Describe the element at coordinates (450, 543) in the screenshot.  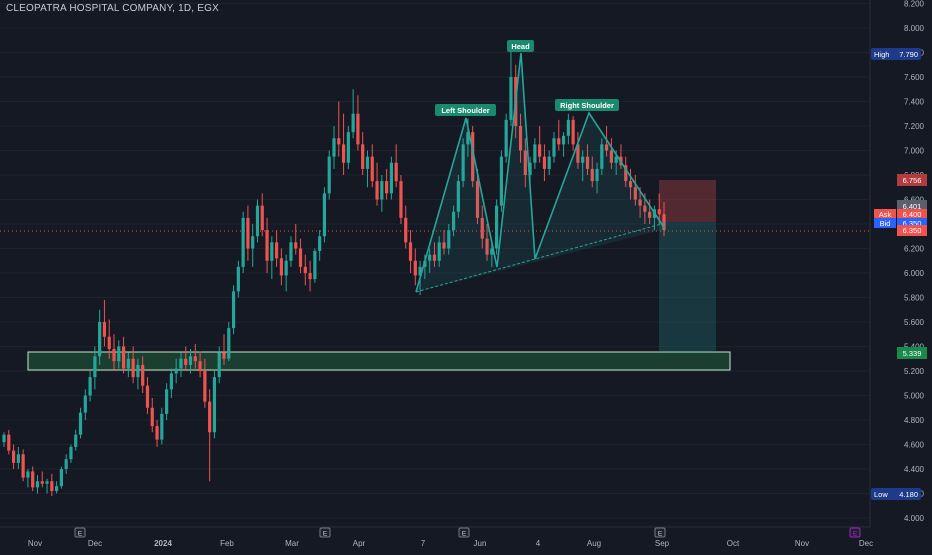
I see `time-axis: Nov Dec 2024 Feb Mar Apr 7 Jun 4 Aug Sep Oct Nov Dec` at that location.